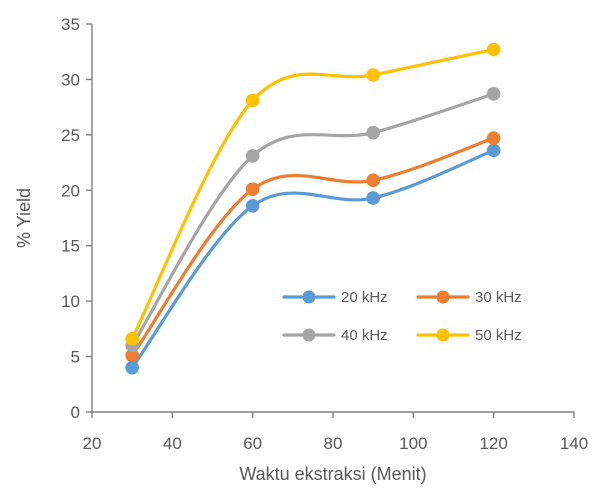 The width and height of the screenshot is (599, 489). What do you see at coordinates (172, 443) in the screenshot?
I see `x-tick-label: 40` at bounding box center [172, 443].